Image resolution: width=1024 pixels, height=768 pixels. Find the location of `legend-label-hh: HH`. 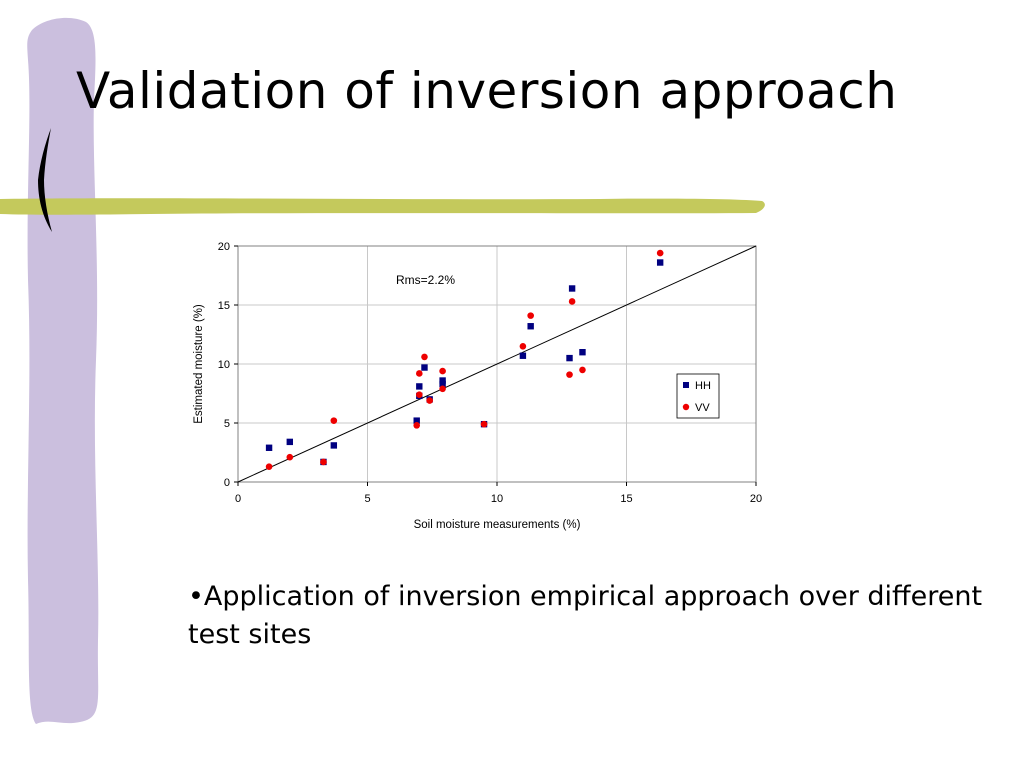

legend-label-hh: HH is located at coordinates (703, 386).